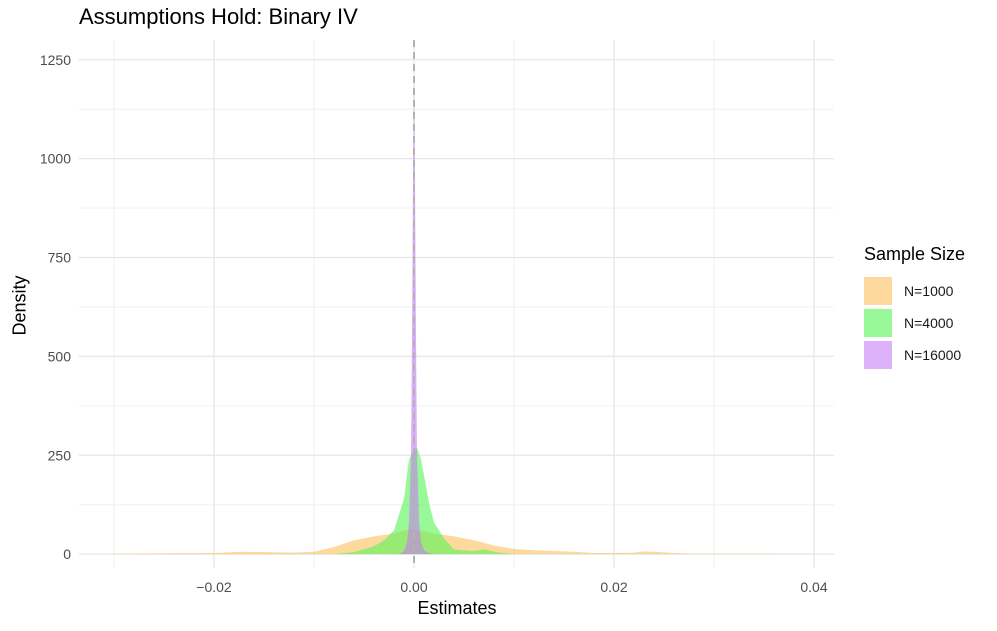 The height and width of the screenshot is (631, 997). I want to click on legend-item-n1000: N=1000, so click(914, 291).